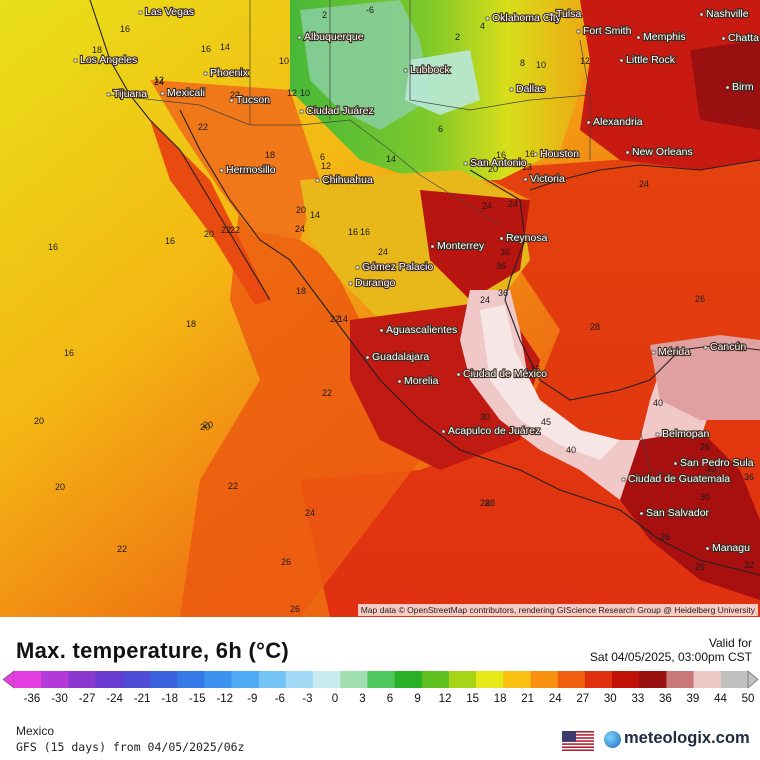  Describe the element at coordinates (324, 15) in the screenshot. I see `contour-label: 2` at that location.